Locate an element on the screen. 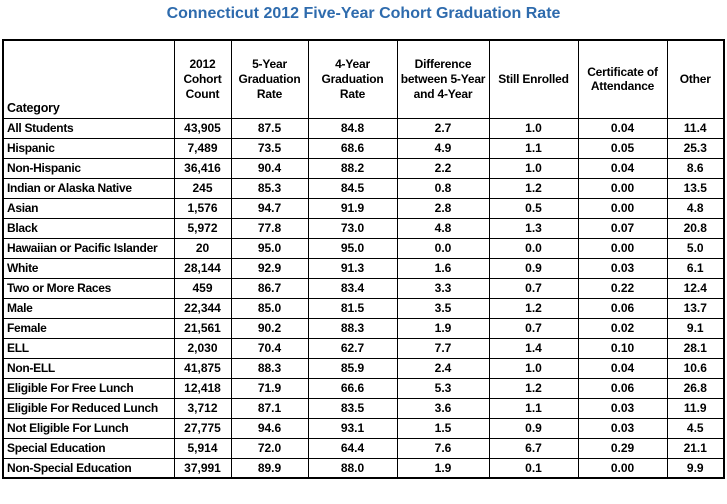  value-cell: 0.06 is located at coordinates (622, 308).